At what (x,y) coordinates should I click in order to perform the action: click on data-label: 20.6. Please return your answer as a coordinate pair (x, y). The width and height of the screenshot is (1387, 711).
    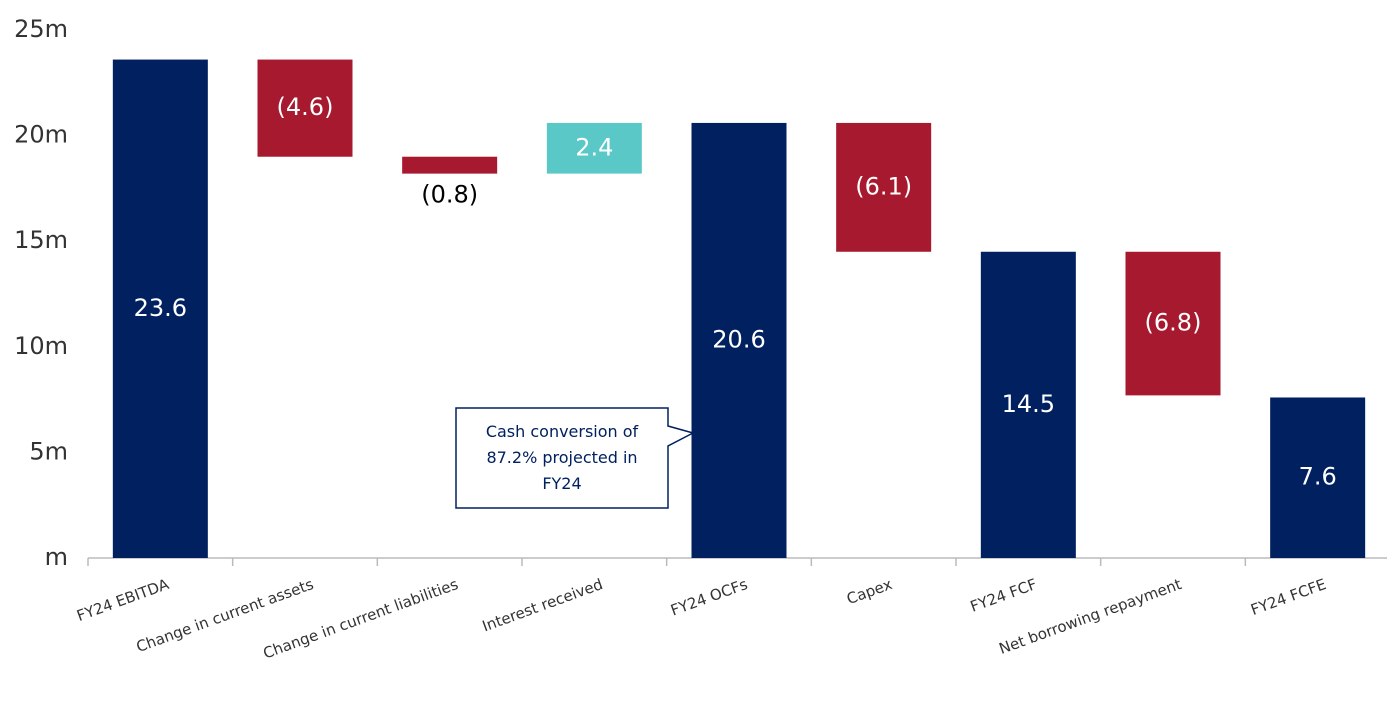
    Looking at the image, I should click on (738, 339).